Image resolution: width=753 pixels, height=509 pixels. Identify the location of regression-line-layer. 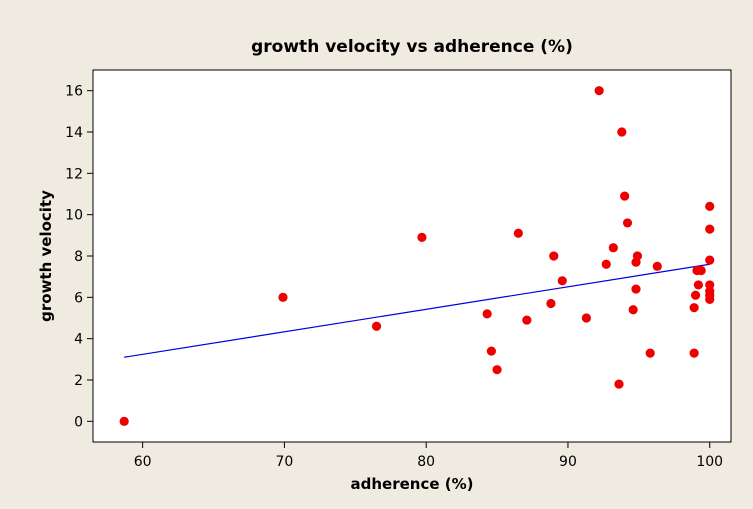
(417, 310).